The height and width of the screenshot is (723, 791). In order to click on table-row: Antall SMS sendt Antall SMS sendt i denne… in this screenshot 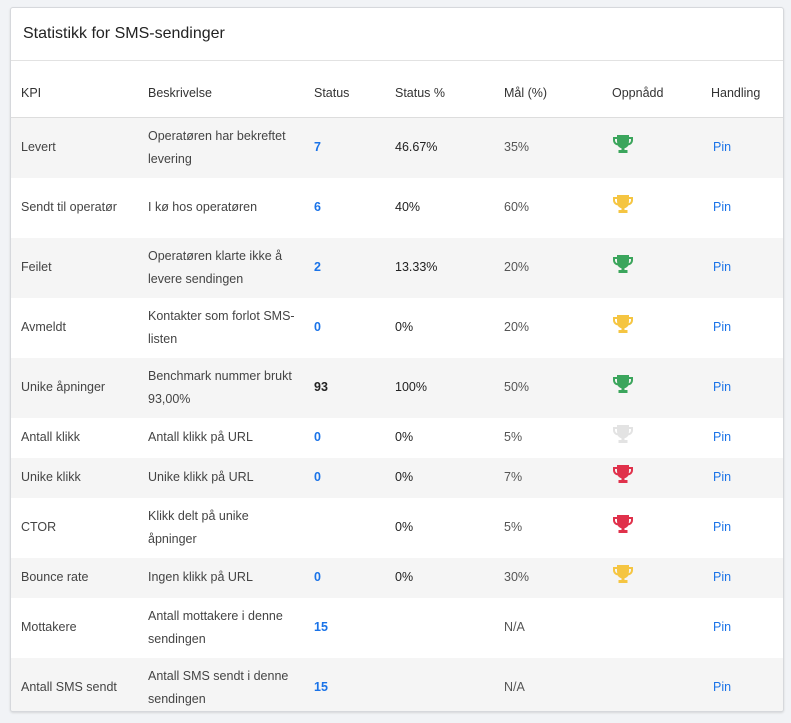, I will do `click(397, 684)`.